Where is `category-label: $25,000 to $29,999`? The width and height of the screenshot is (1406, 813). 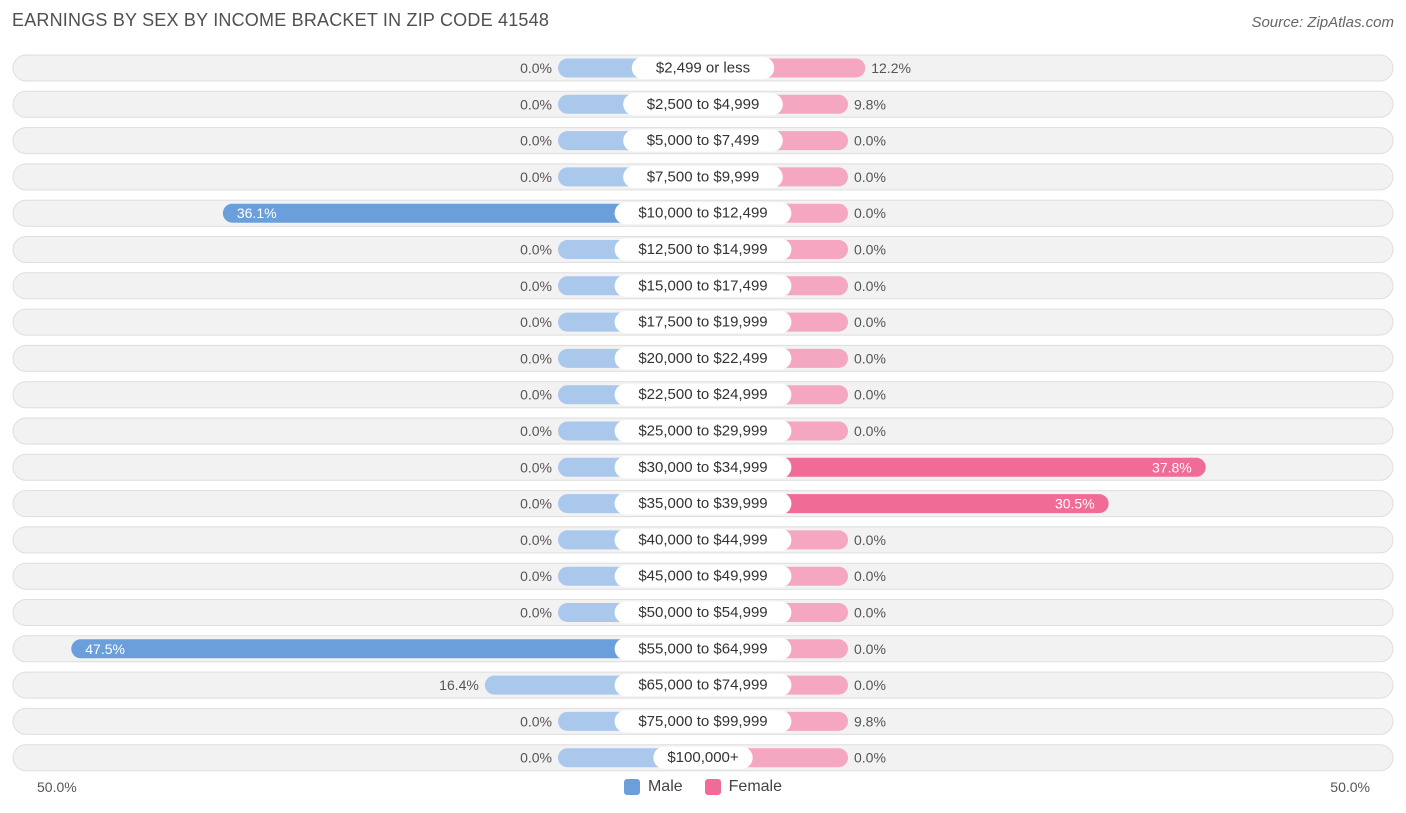 category-label: $25,000 to $29,999 is located at coordinates (702, 431).